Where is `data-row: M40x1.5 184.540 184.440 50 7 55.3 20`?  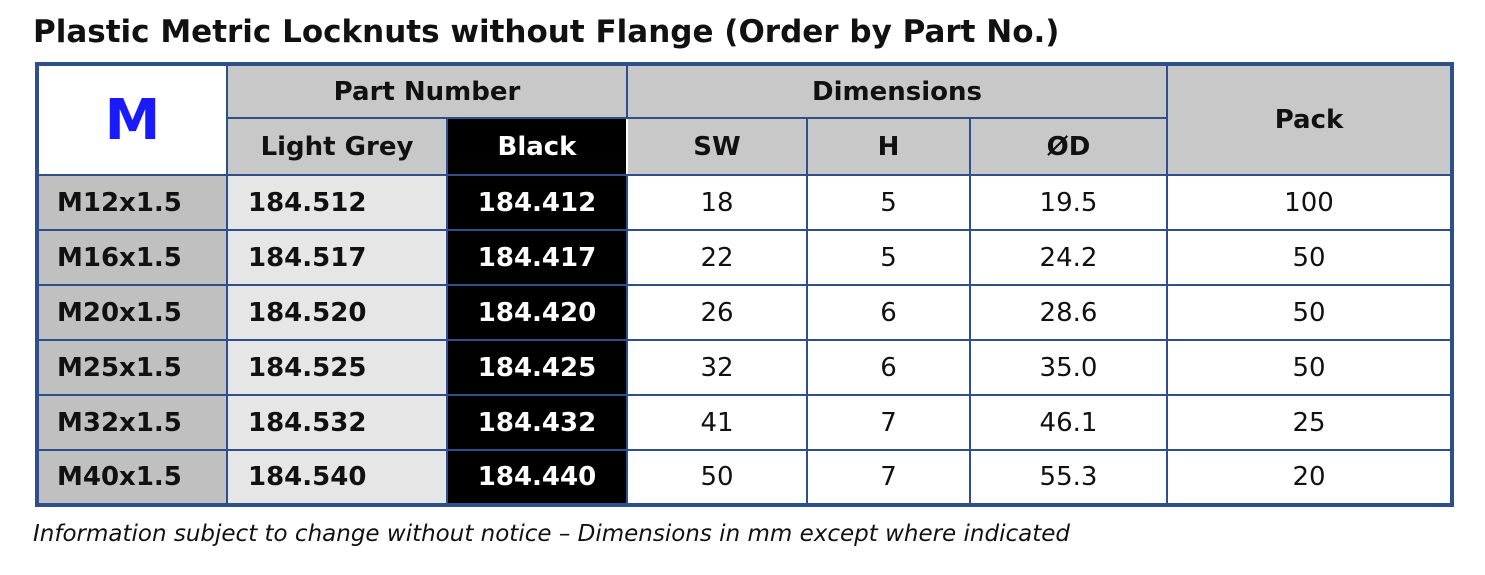
data-row: M40x1.5 184.540 184.440 50 7 55.3 20 is located at coordinates (744, 477).